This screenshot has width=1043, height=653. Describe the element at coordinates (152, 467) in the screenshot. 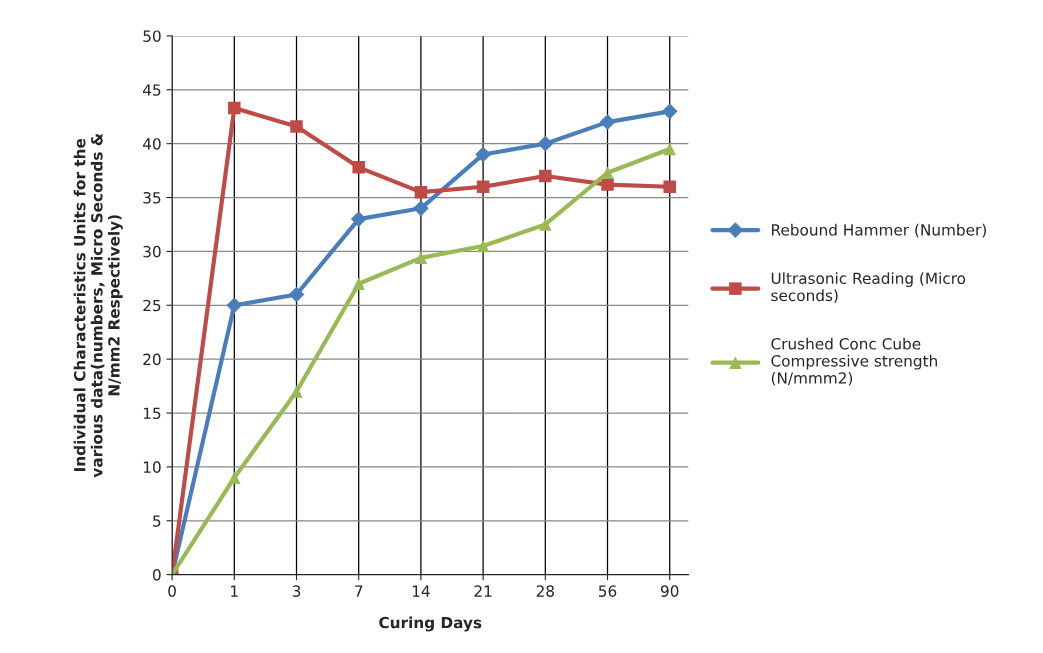

I see `y-tick-label: 10` at that location.